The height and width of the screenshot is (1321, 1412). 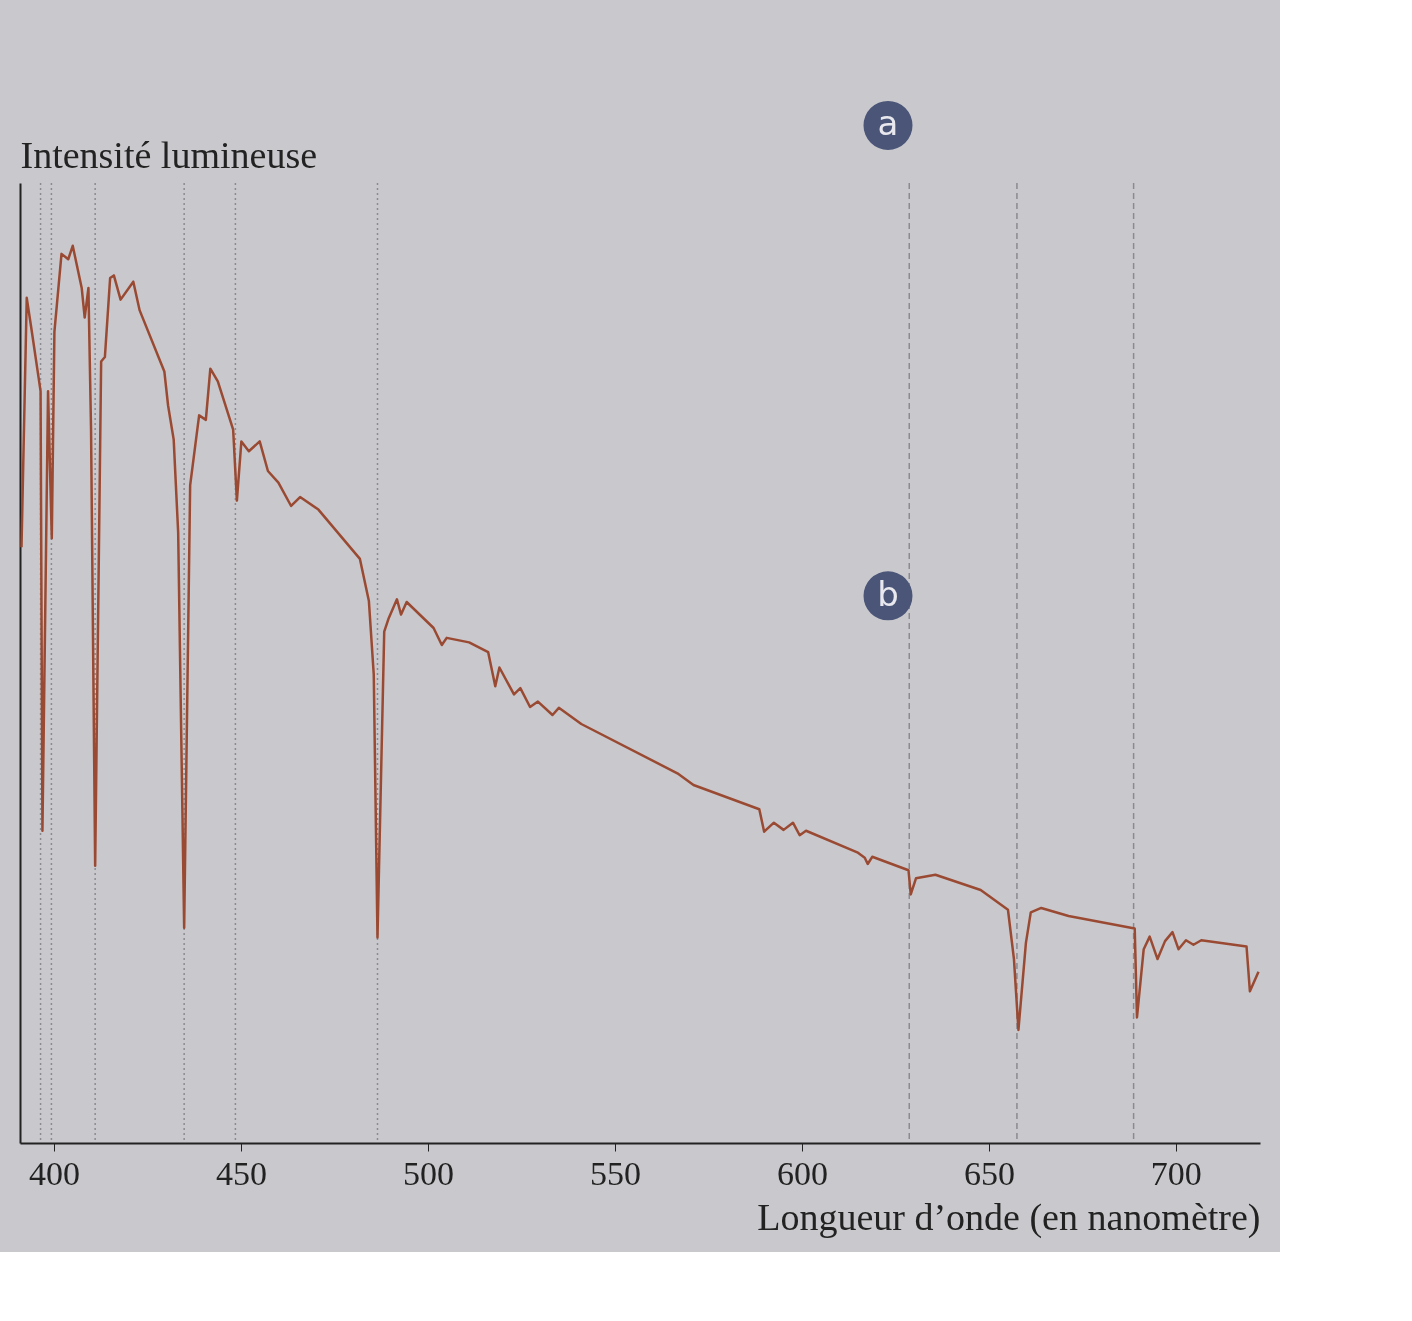 What do you see at coordinates (888, 123) in the screenshot?
I see `text: a` at bounding box center [888, 123].